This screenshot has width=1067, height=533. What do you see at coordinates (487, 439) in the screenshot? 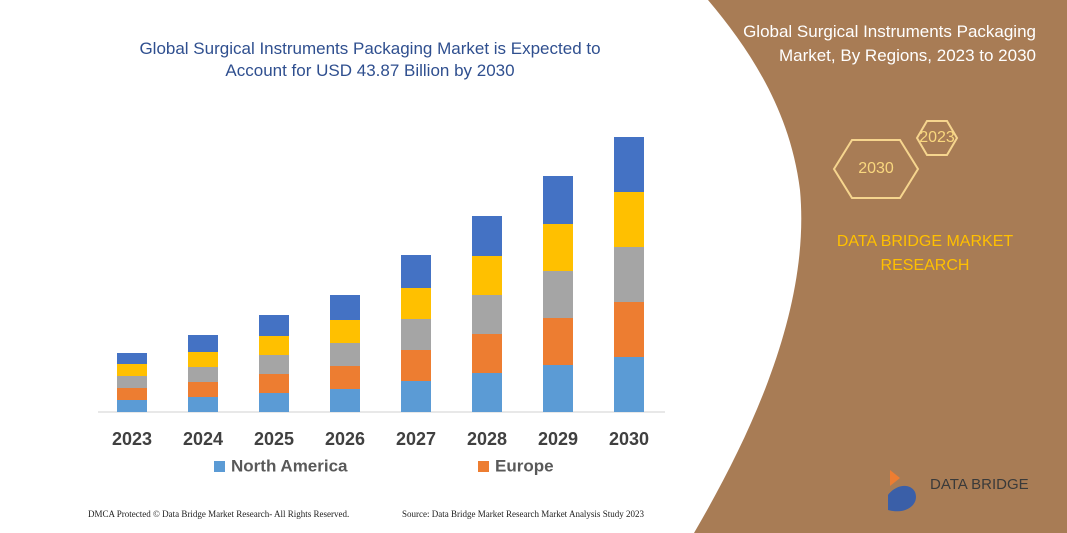
I see `x-tick-label: 2028` at bounding box center [487, 439].